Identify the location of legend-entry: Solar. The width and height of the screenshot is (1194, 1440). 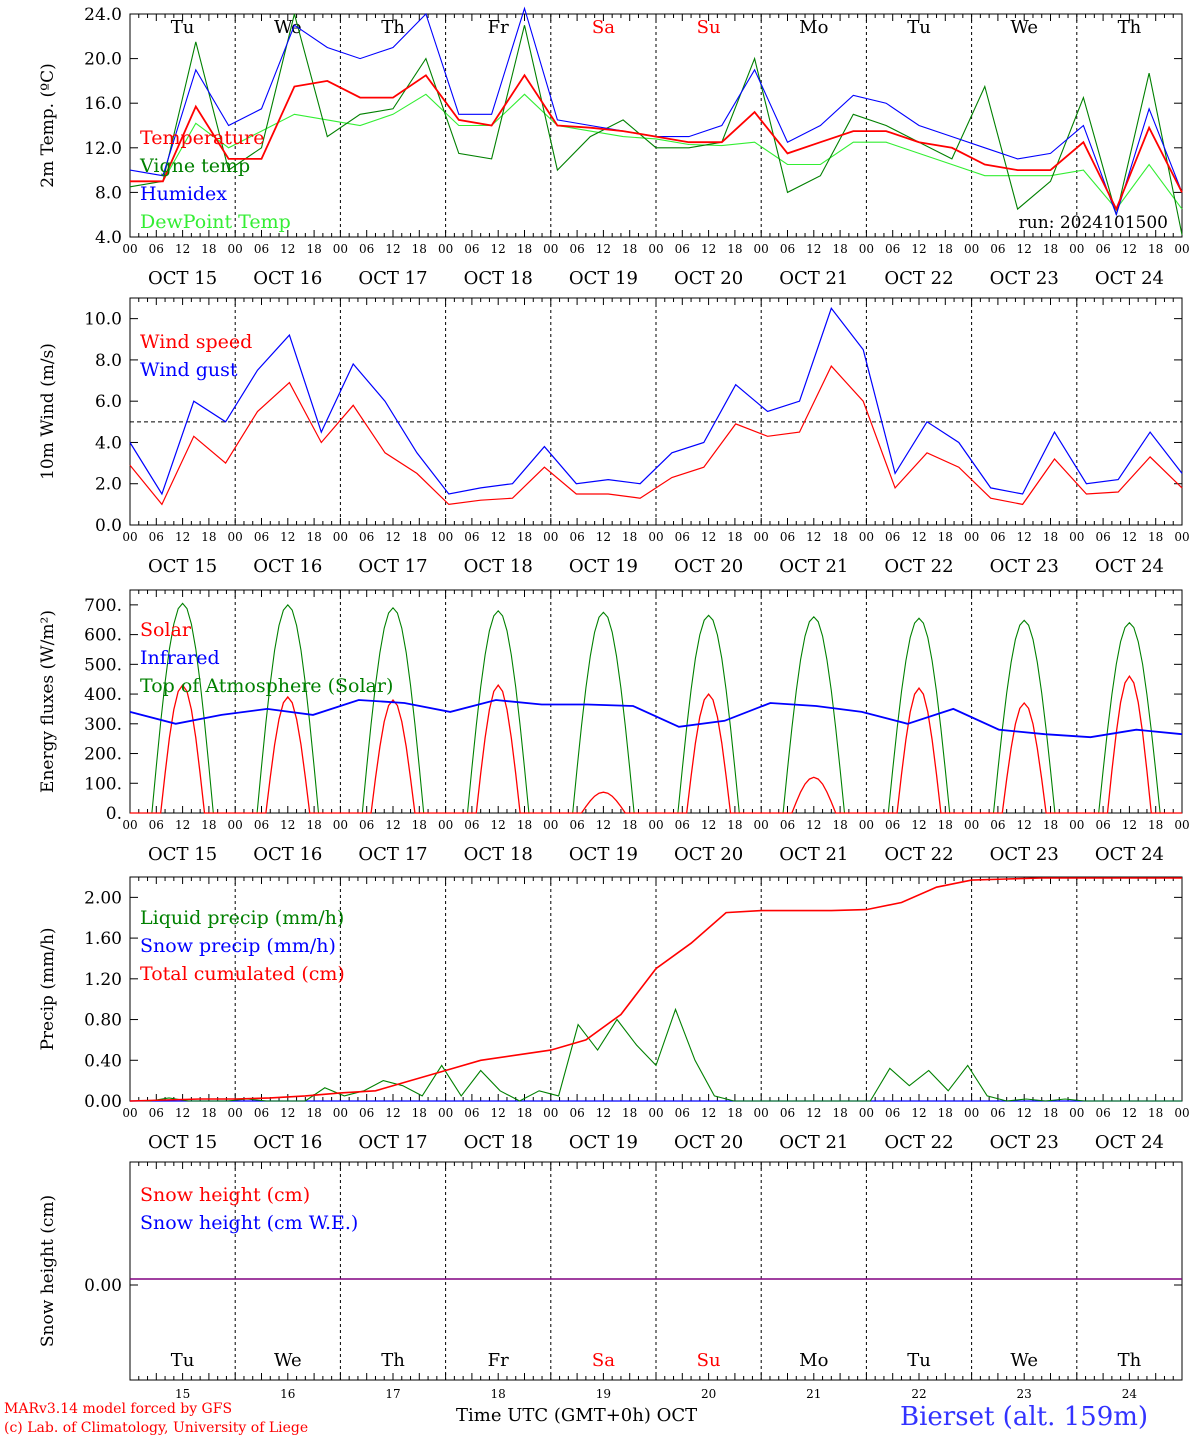
(166, 630).